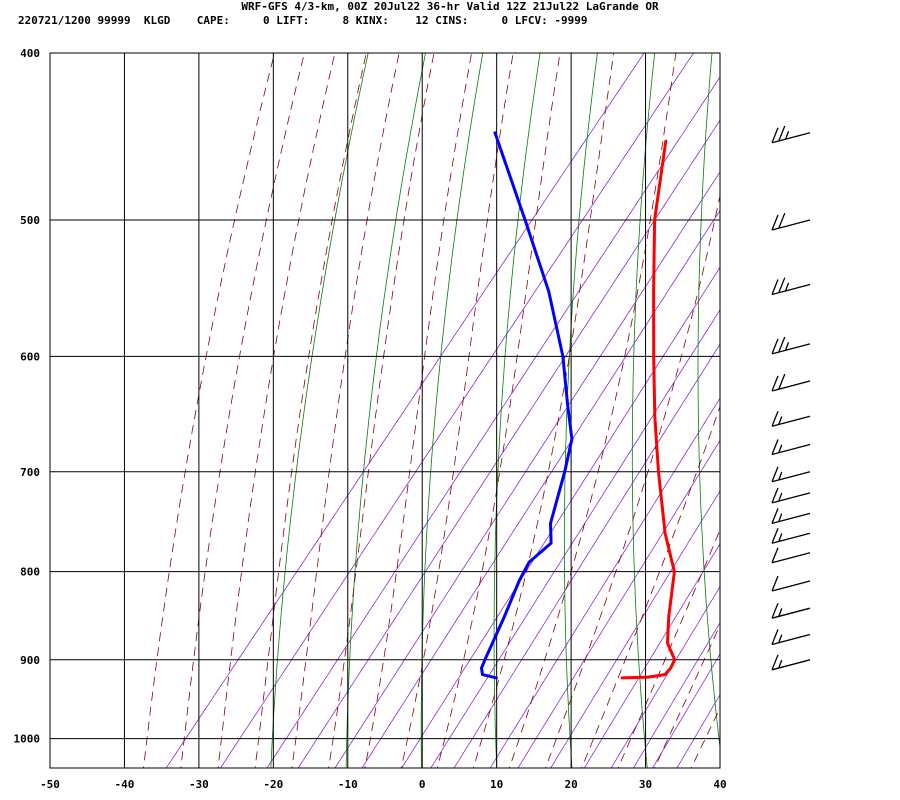 Image resolution: width=900 pixels, height=800 pixels. I want to click on temperature-tick-label: 20, so click(570, 784).